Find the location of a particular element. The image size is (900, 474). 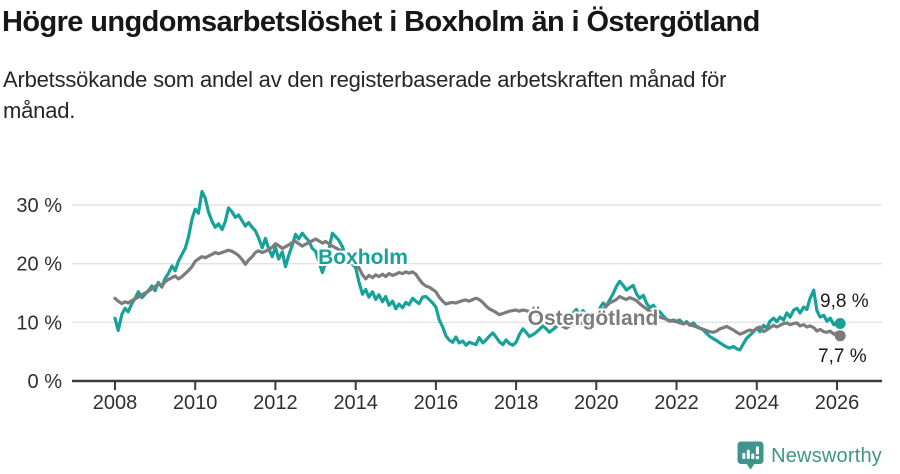

boxholm-end-dot is located at coordinates (840, 323).